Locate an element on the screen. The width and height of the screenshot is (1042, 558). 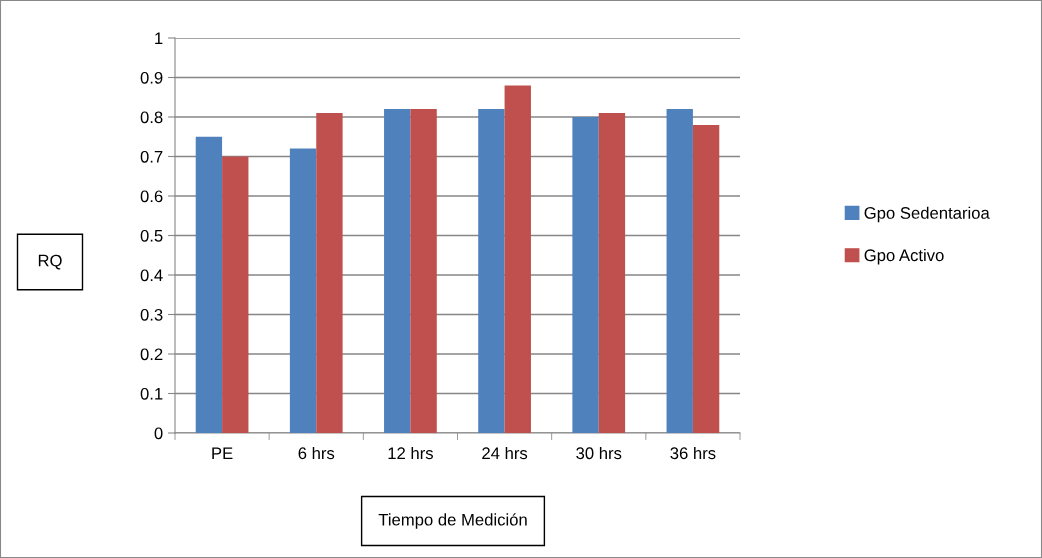
y-tick-label: 0.8 is located at coordinates (151, 117).